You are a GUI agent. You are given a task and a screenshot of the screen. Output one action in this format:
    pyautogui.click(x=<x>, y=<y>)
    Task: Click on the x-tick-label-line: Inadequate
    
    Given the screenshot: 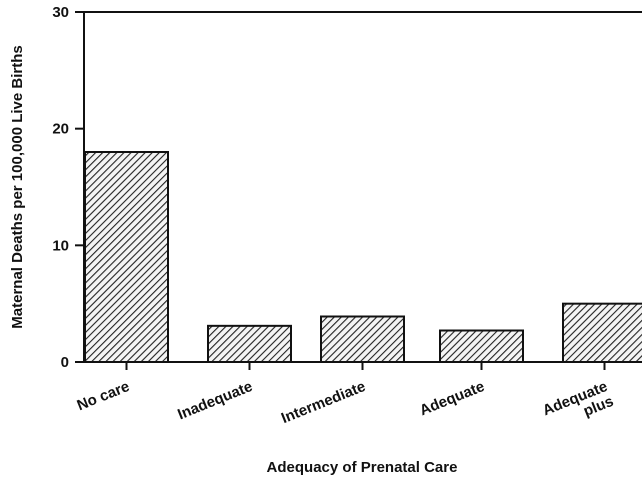 What is the action you would take?
    pyautogui.click(x=215, y=400)
    